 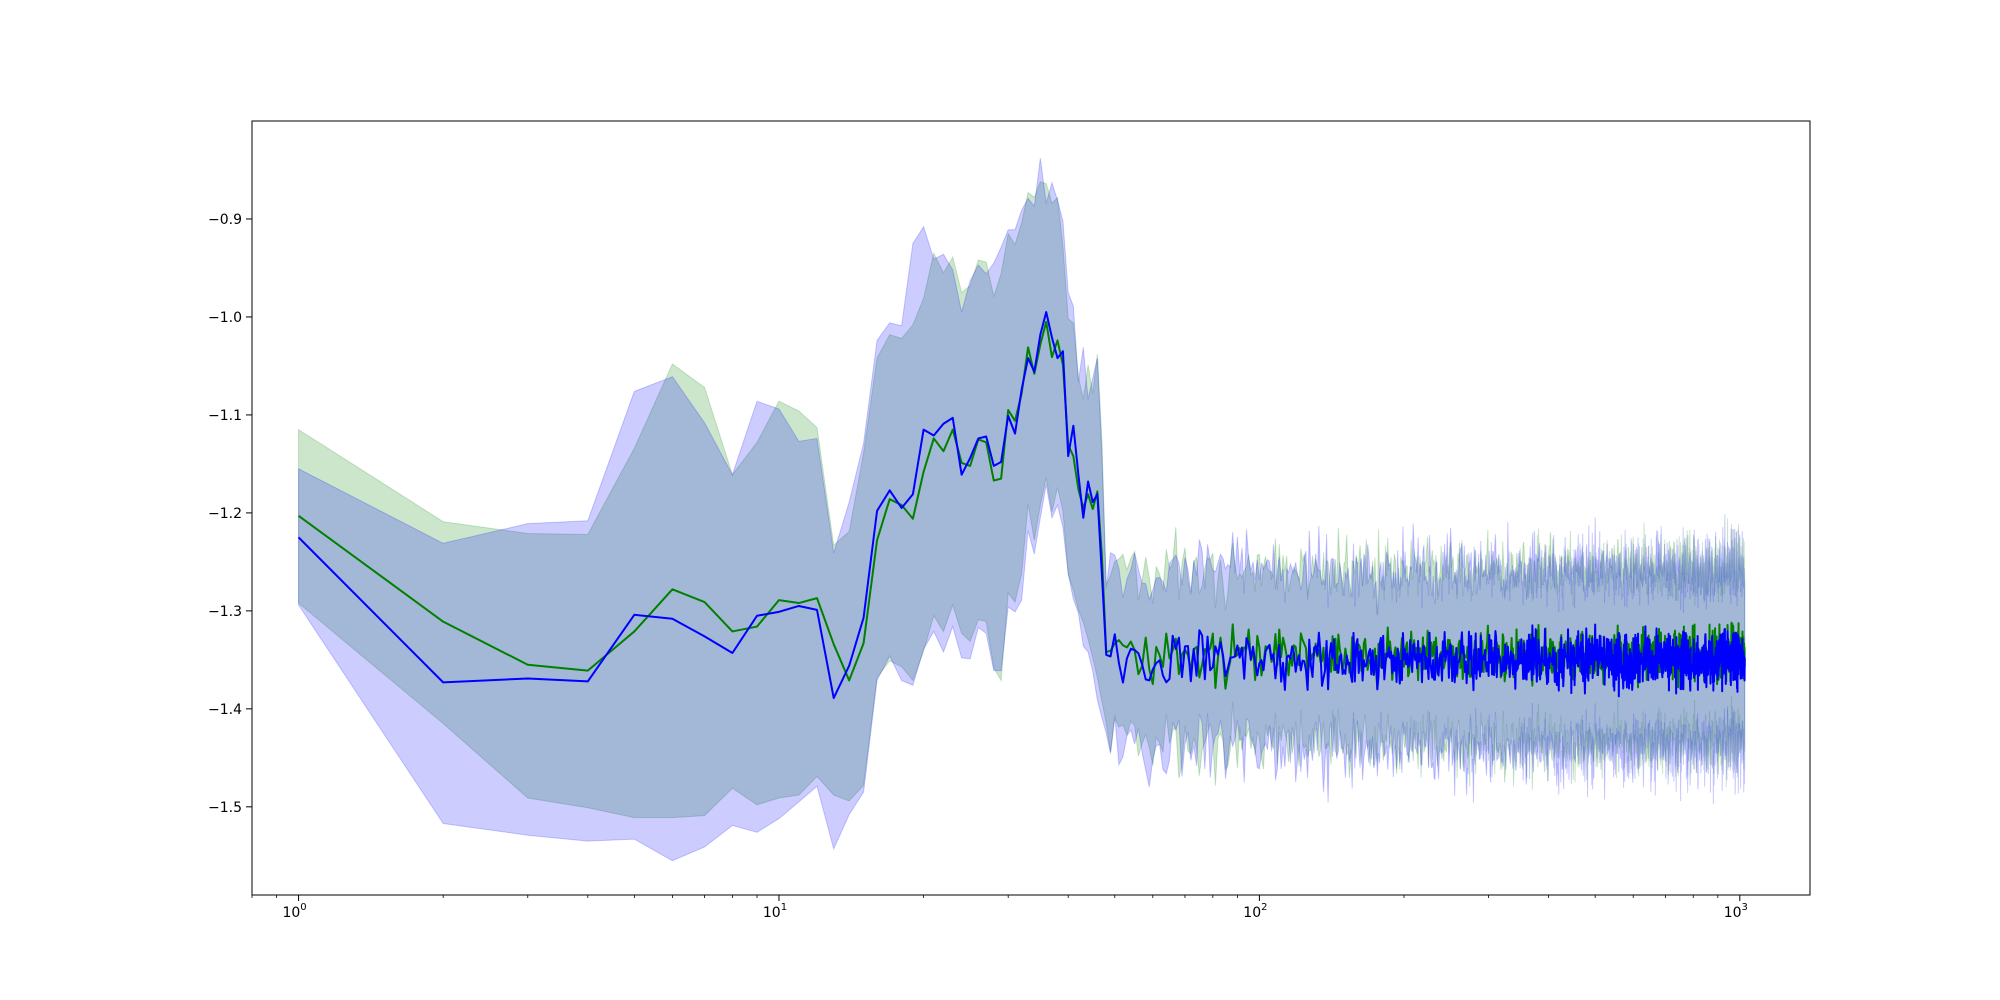 What do you see at coordinates (1736, 911) in the screenshot?
I see `x-tick-label: 10³` at bounding box center [1736, 911].